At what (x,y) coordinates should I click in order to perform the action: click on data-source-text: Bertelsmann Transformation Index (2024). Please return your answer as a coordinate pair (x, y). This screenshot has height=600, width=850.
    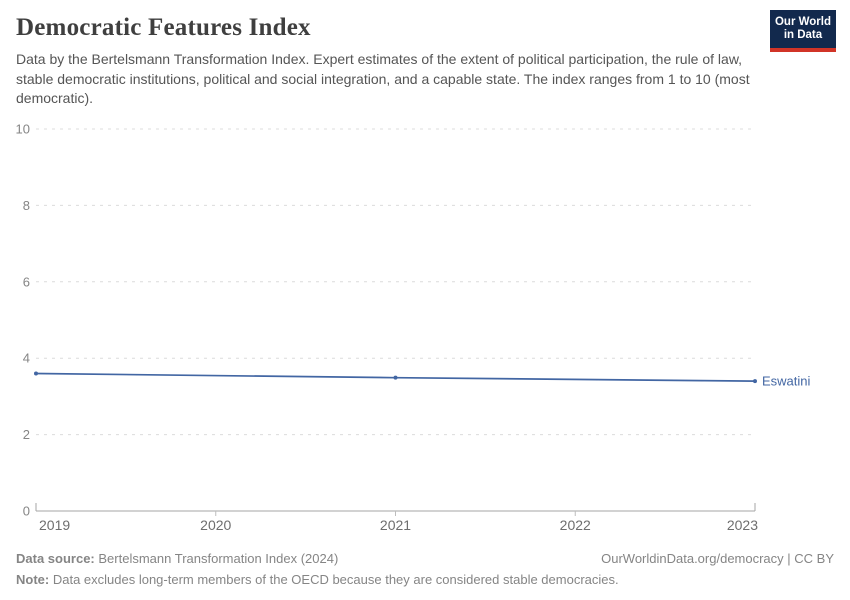
    Looking at the image, I should click on (218, 558).